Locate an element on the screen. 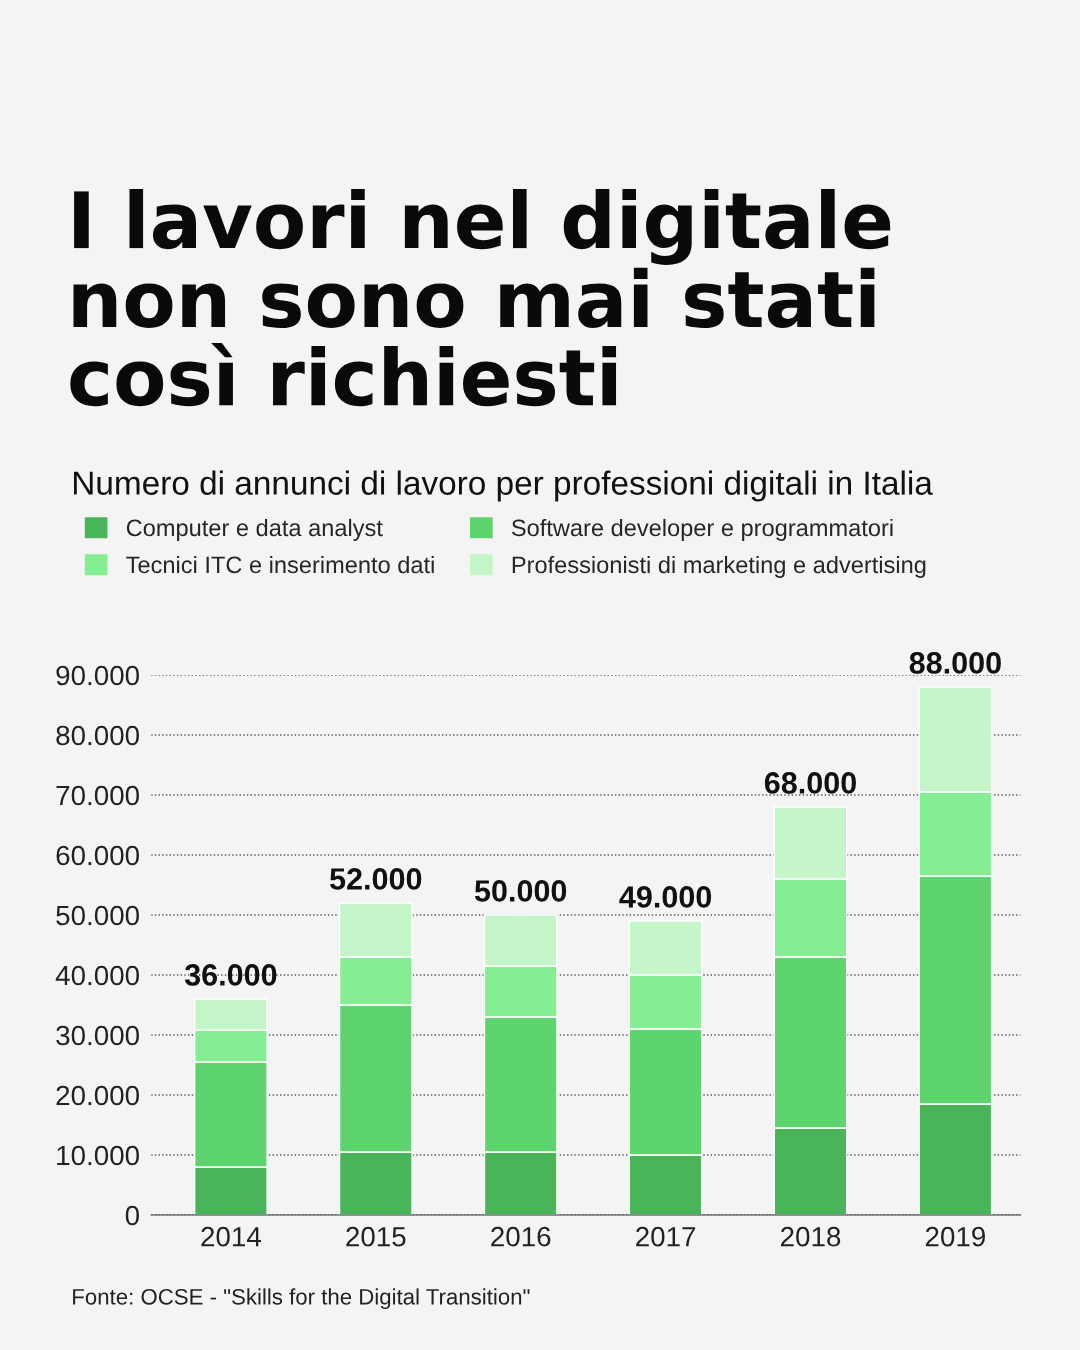  legend-label: Tecnici ITC e inserimento dati is located at coordinates (280, 564).